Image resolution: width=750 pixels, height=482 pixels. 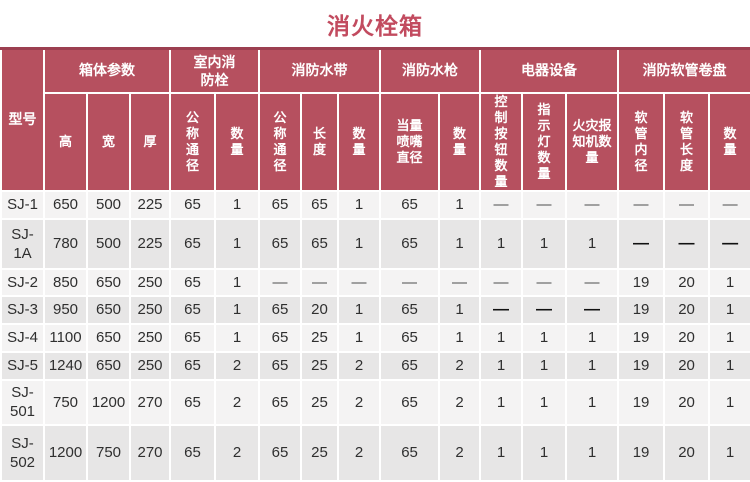 I want to click on table-row: SJ-1 650 500 225 65 1 65 65 1 65 1— — — — — —, so click(x=375, y=204).